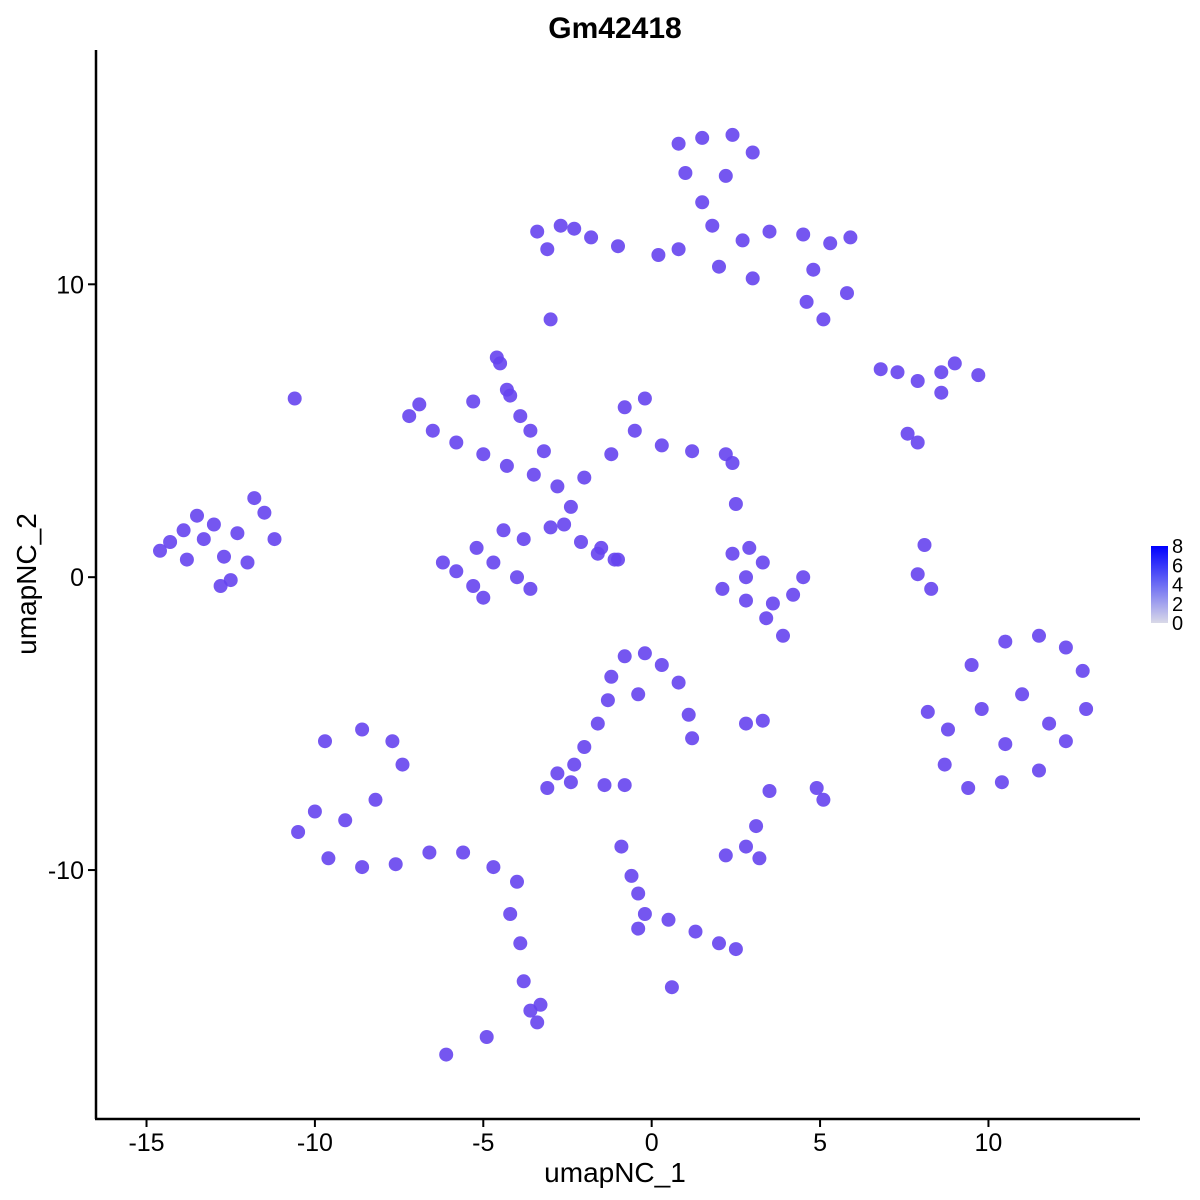 The height and width of the screenshot is (1200, 1200). Describe the element at coordinates (614, 28) in the screenshot. I see `chart-title: Gm42418` at that location.